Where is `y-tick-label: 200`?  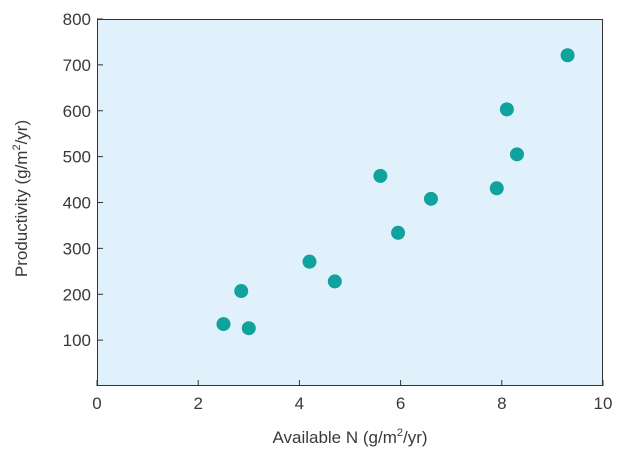 y-tick-label: 200 is located at coordinates (77, 294).